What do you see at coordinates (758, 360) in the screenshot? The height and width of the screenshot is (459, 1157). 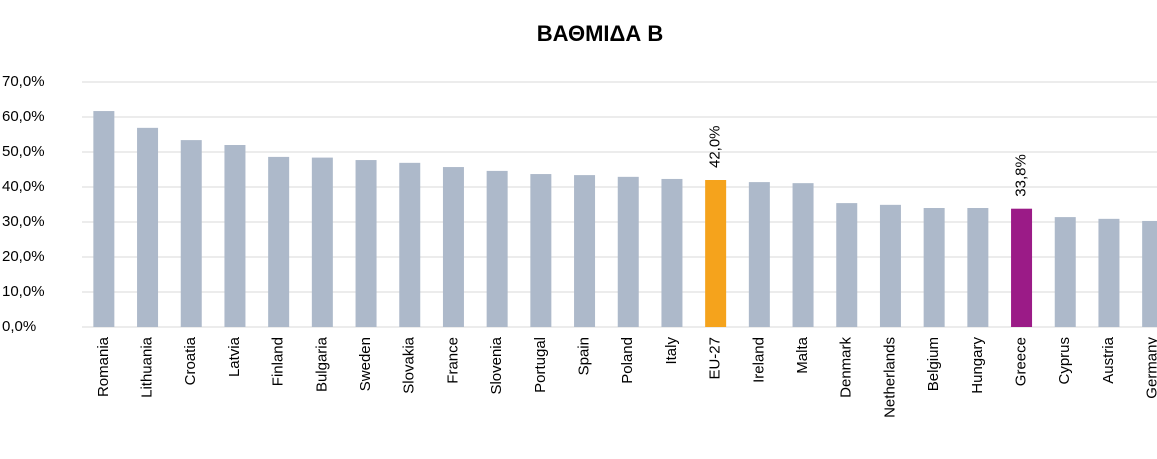 I see `x-tick-label: Ireland` at bounding box center [758, 360].